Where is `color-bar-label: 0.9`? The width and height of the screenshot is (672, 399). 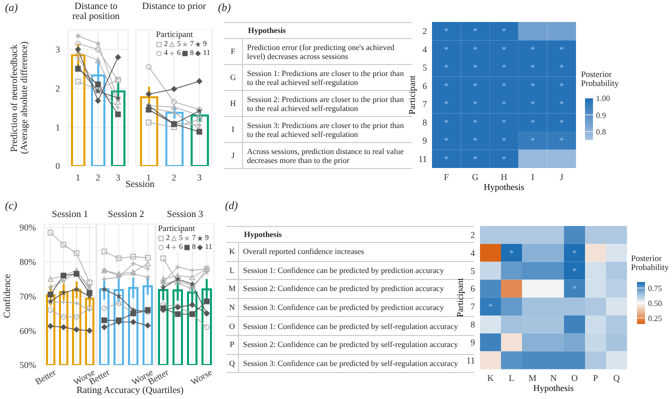 color-bar-label: 0.9 is located at coordinates (601, 115).